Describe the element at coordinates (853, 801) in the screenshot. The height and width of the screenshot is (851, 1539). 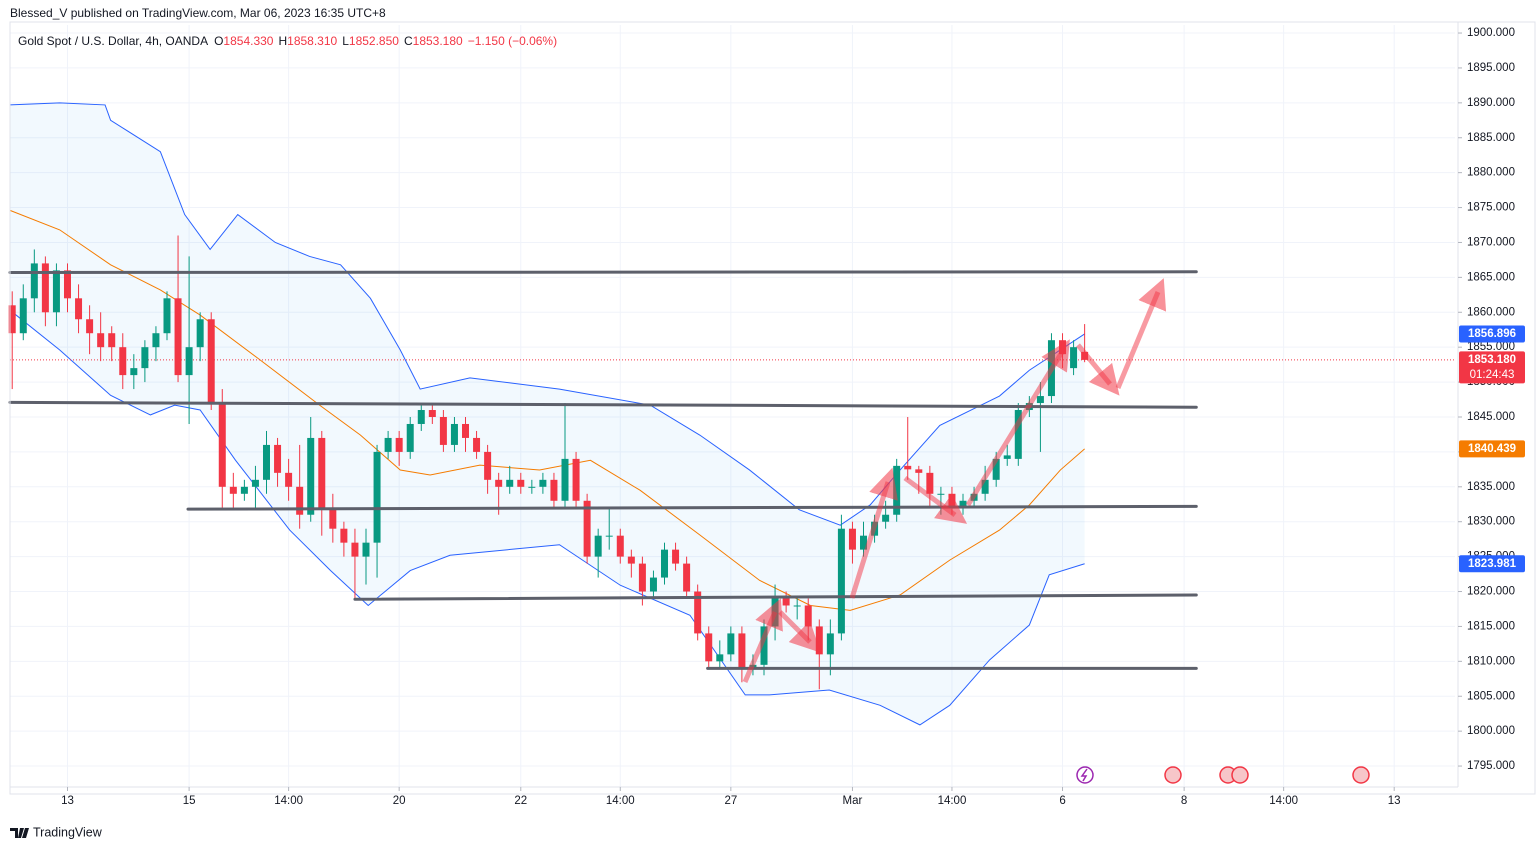
I see `x-tick-label: Mar` at that location.